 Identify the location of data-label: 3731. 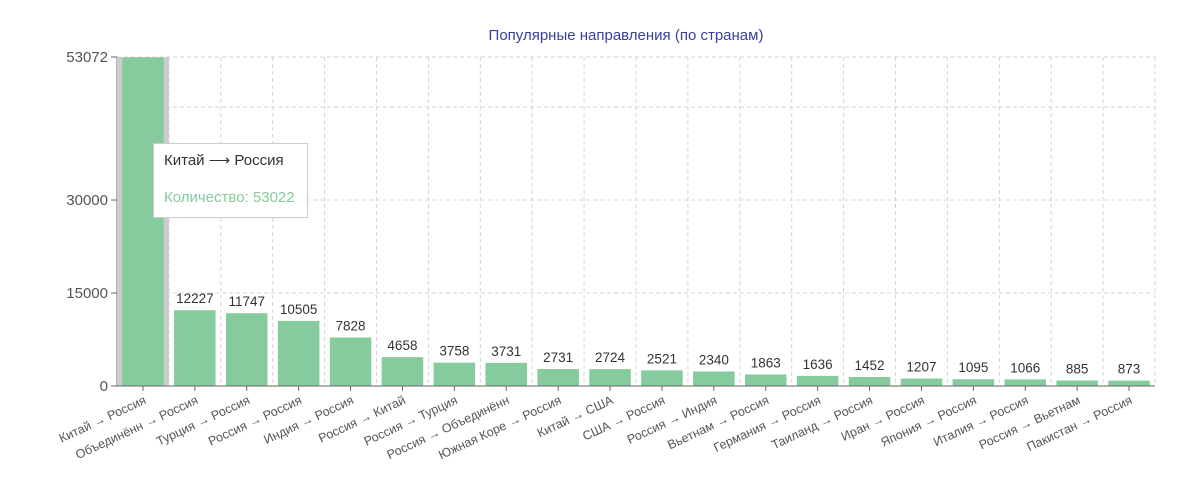
(506, 351).